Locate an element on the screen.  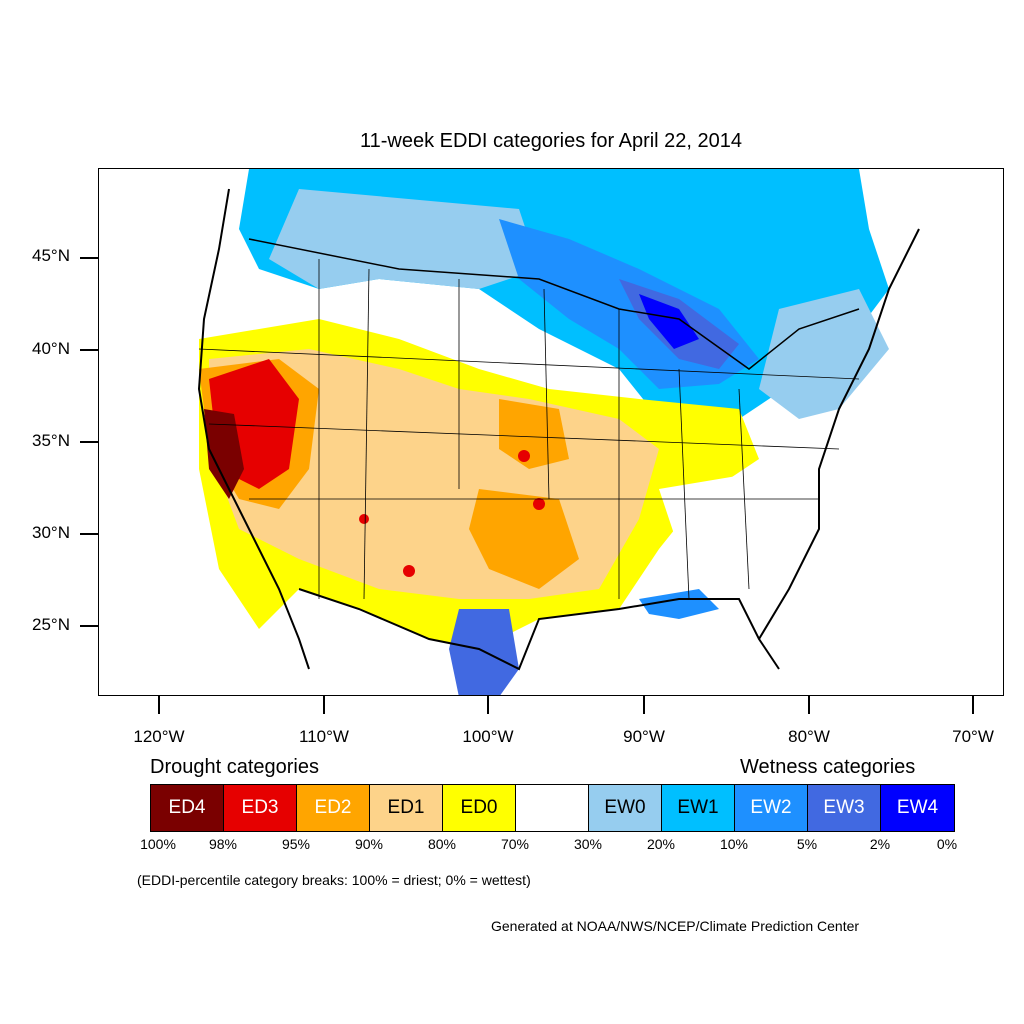
lat-label-45: 45°N is located at coordinates (51, 255).